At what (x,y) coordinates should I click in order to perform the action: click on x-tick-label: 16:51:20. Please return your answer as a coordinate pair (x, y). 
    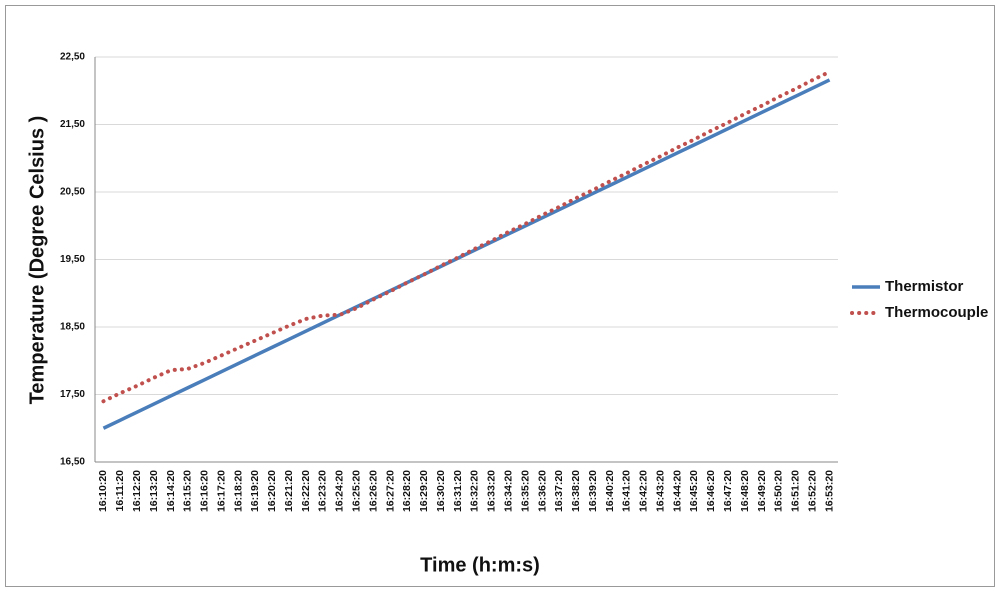
    Looking at the image, I should click on (796, 491).